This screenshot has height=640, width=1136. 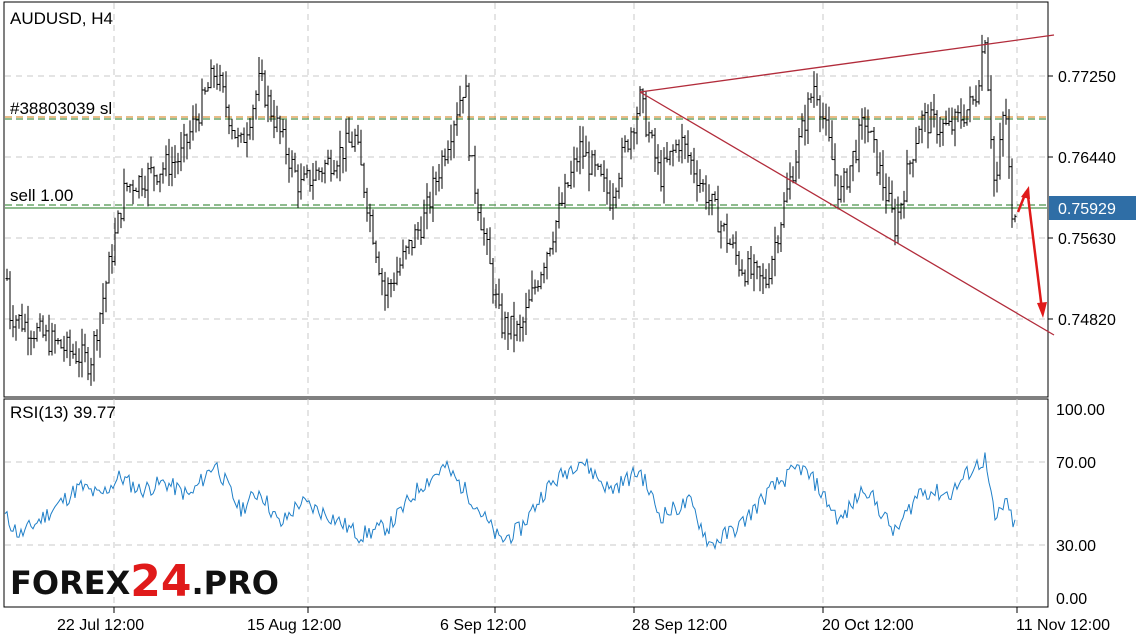 I want to click on rsi-title: RSI(13) 39.77, so click(x=63, y=412).